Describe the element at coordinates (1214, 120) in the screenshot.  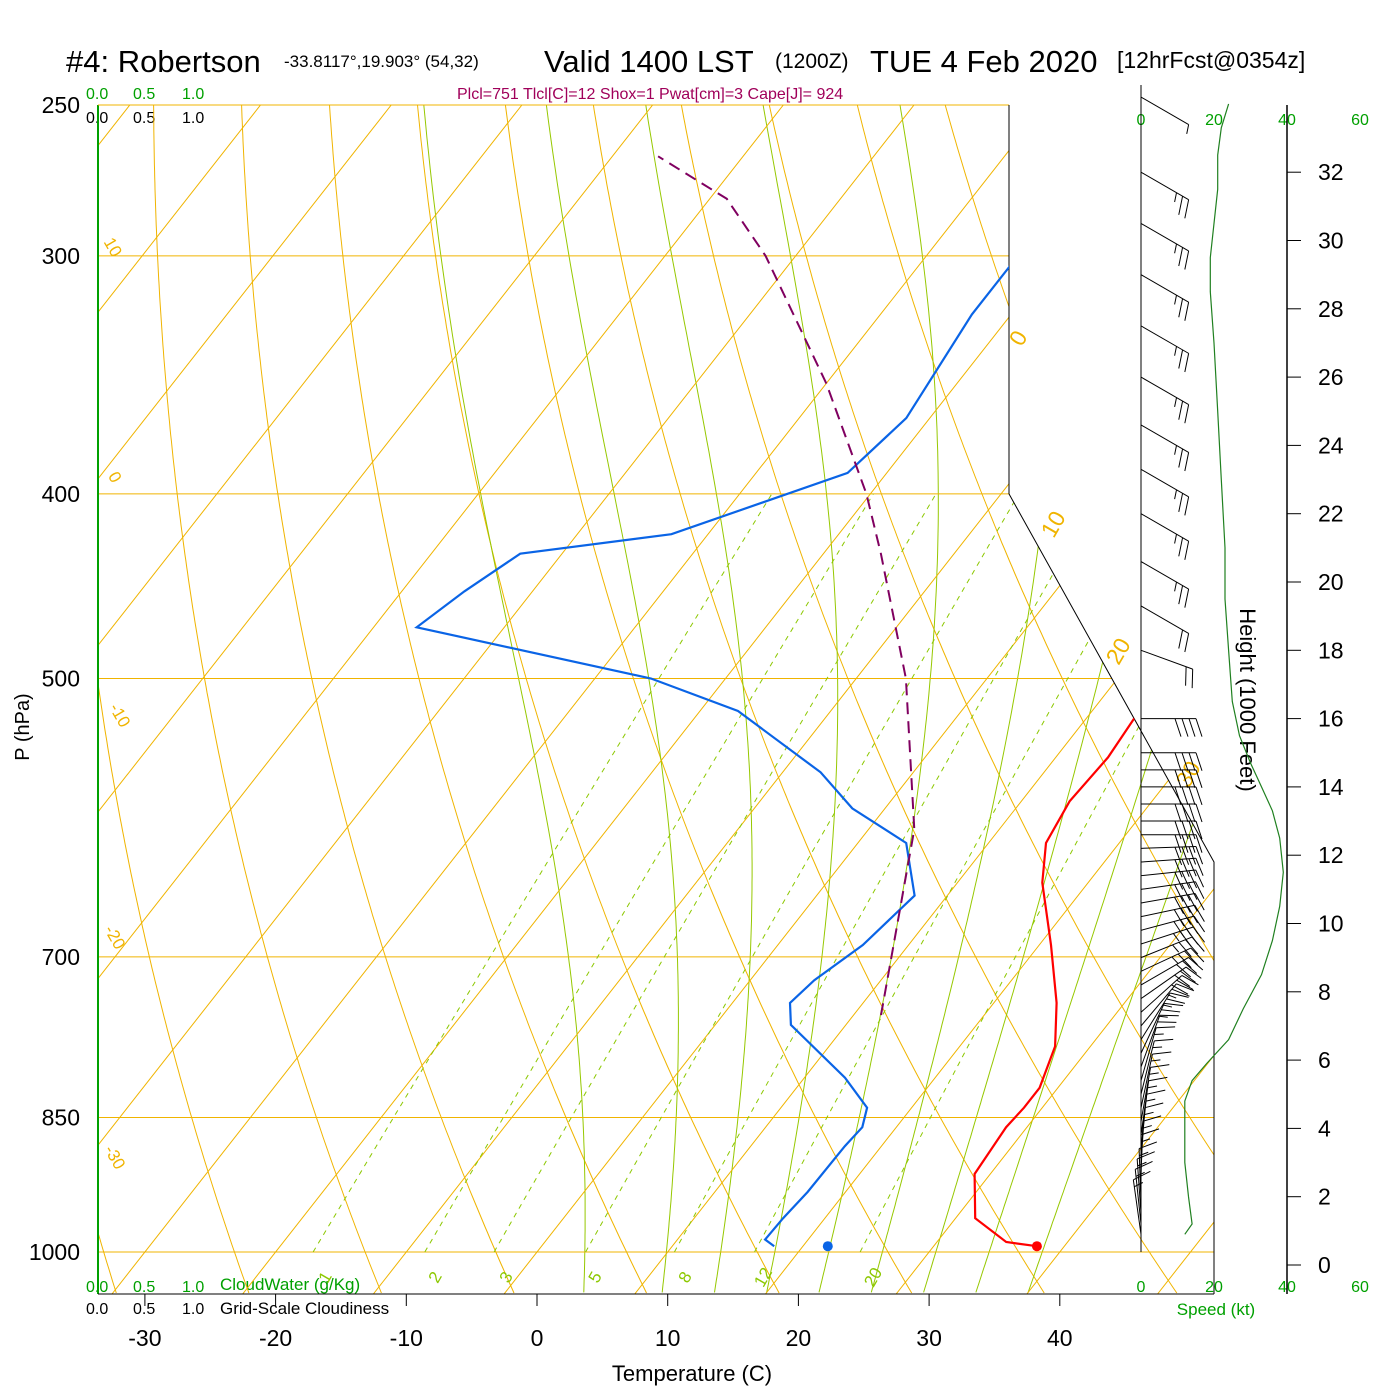
I see `wind-speed-tick: 20` at that location.